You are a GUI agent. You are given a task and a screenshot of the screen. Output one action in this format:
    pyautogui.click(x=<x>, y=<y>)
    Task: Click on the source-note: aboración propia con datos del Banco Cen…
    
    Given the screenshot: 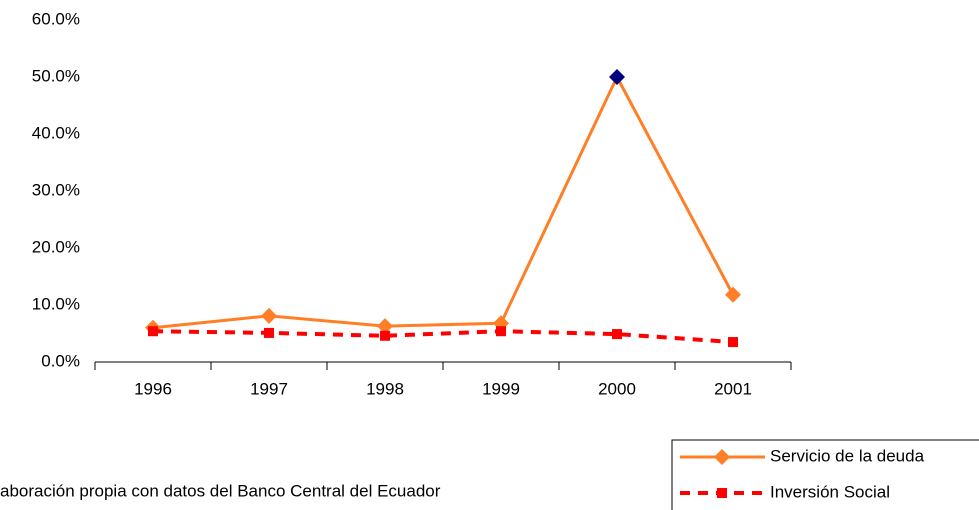 What is the action you would take?
    pyautogui.click(x=220, y=490)
    